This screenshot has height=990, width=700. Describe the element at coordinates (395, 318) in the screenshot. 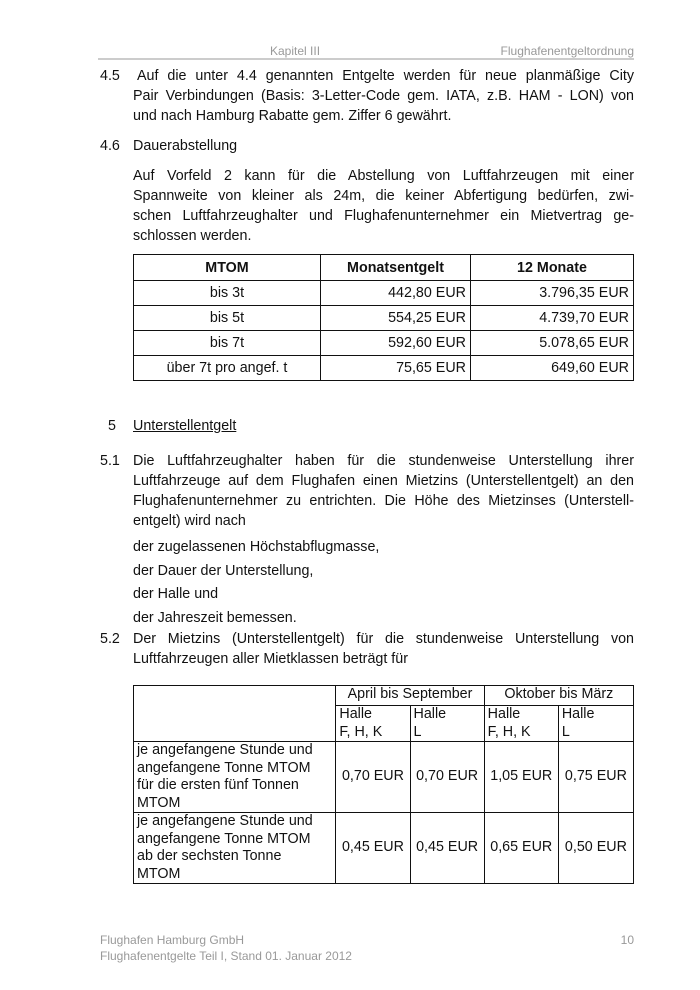

I see `table-cell: 554,25 EUR` at that location.